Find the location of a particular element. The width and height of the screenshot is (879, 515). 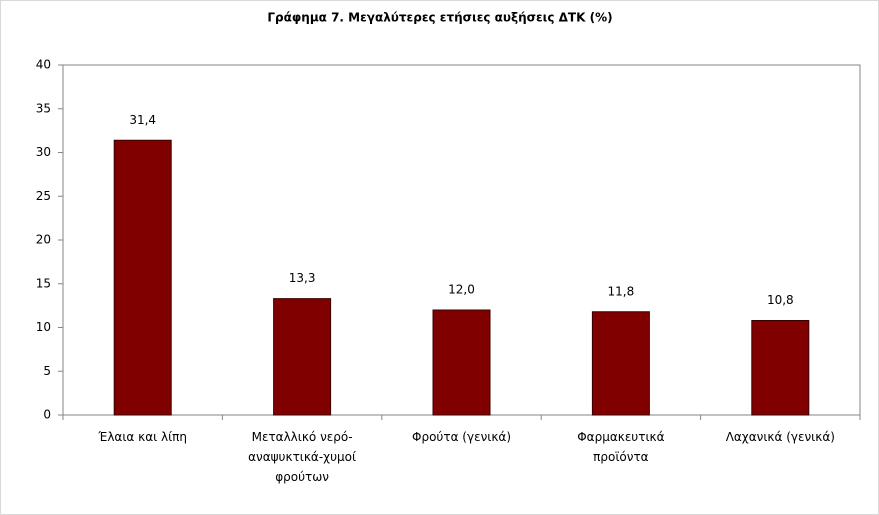

y-tick-label: 30 is located at coordinates (43, 152).